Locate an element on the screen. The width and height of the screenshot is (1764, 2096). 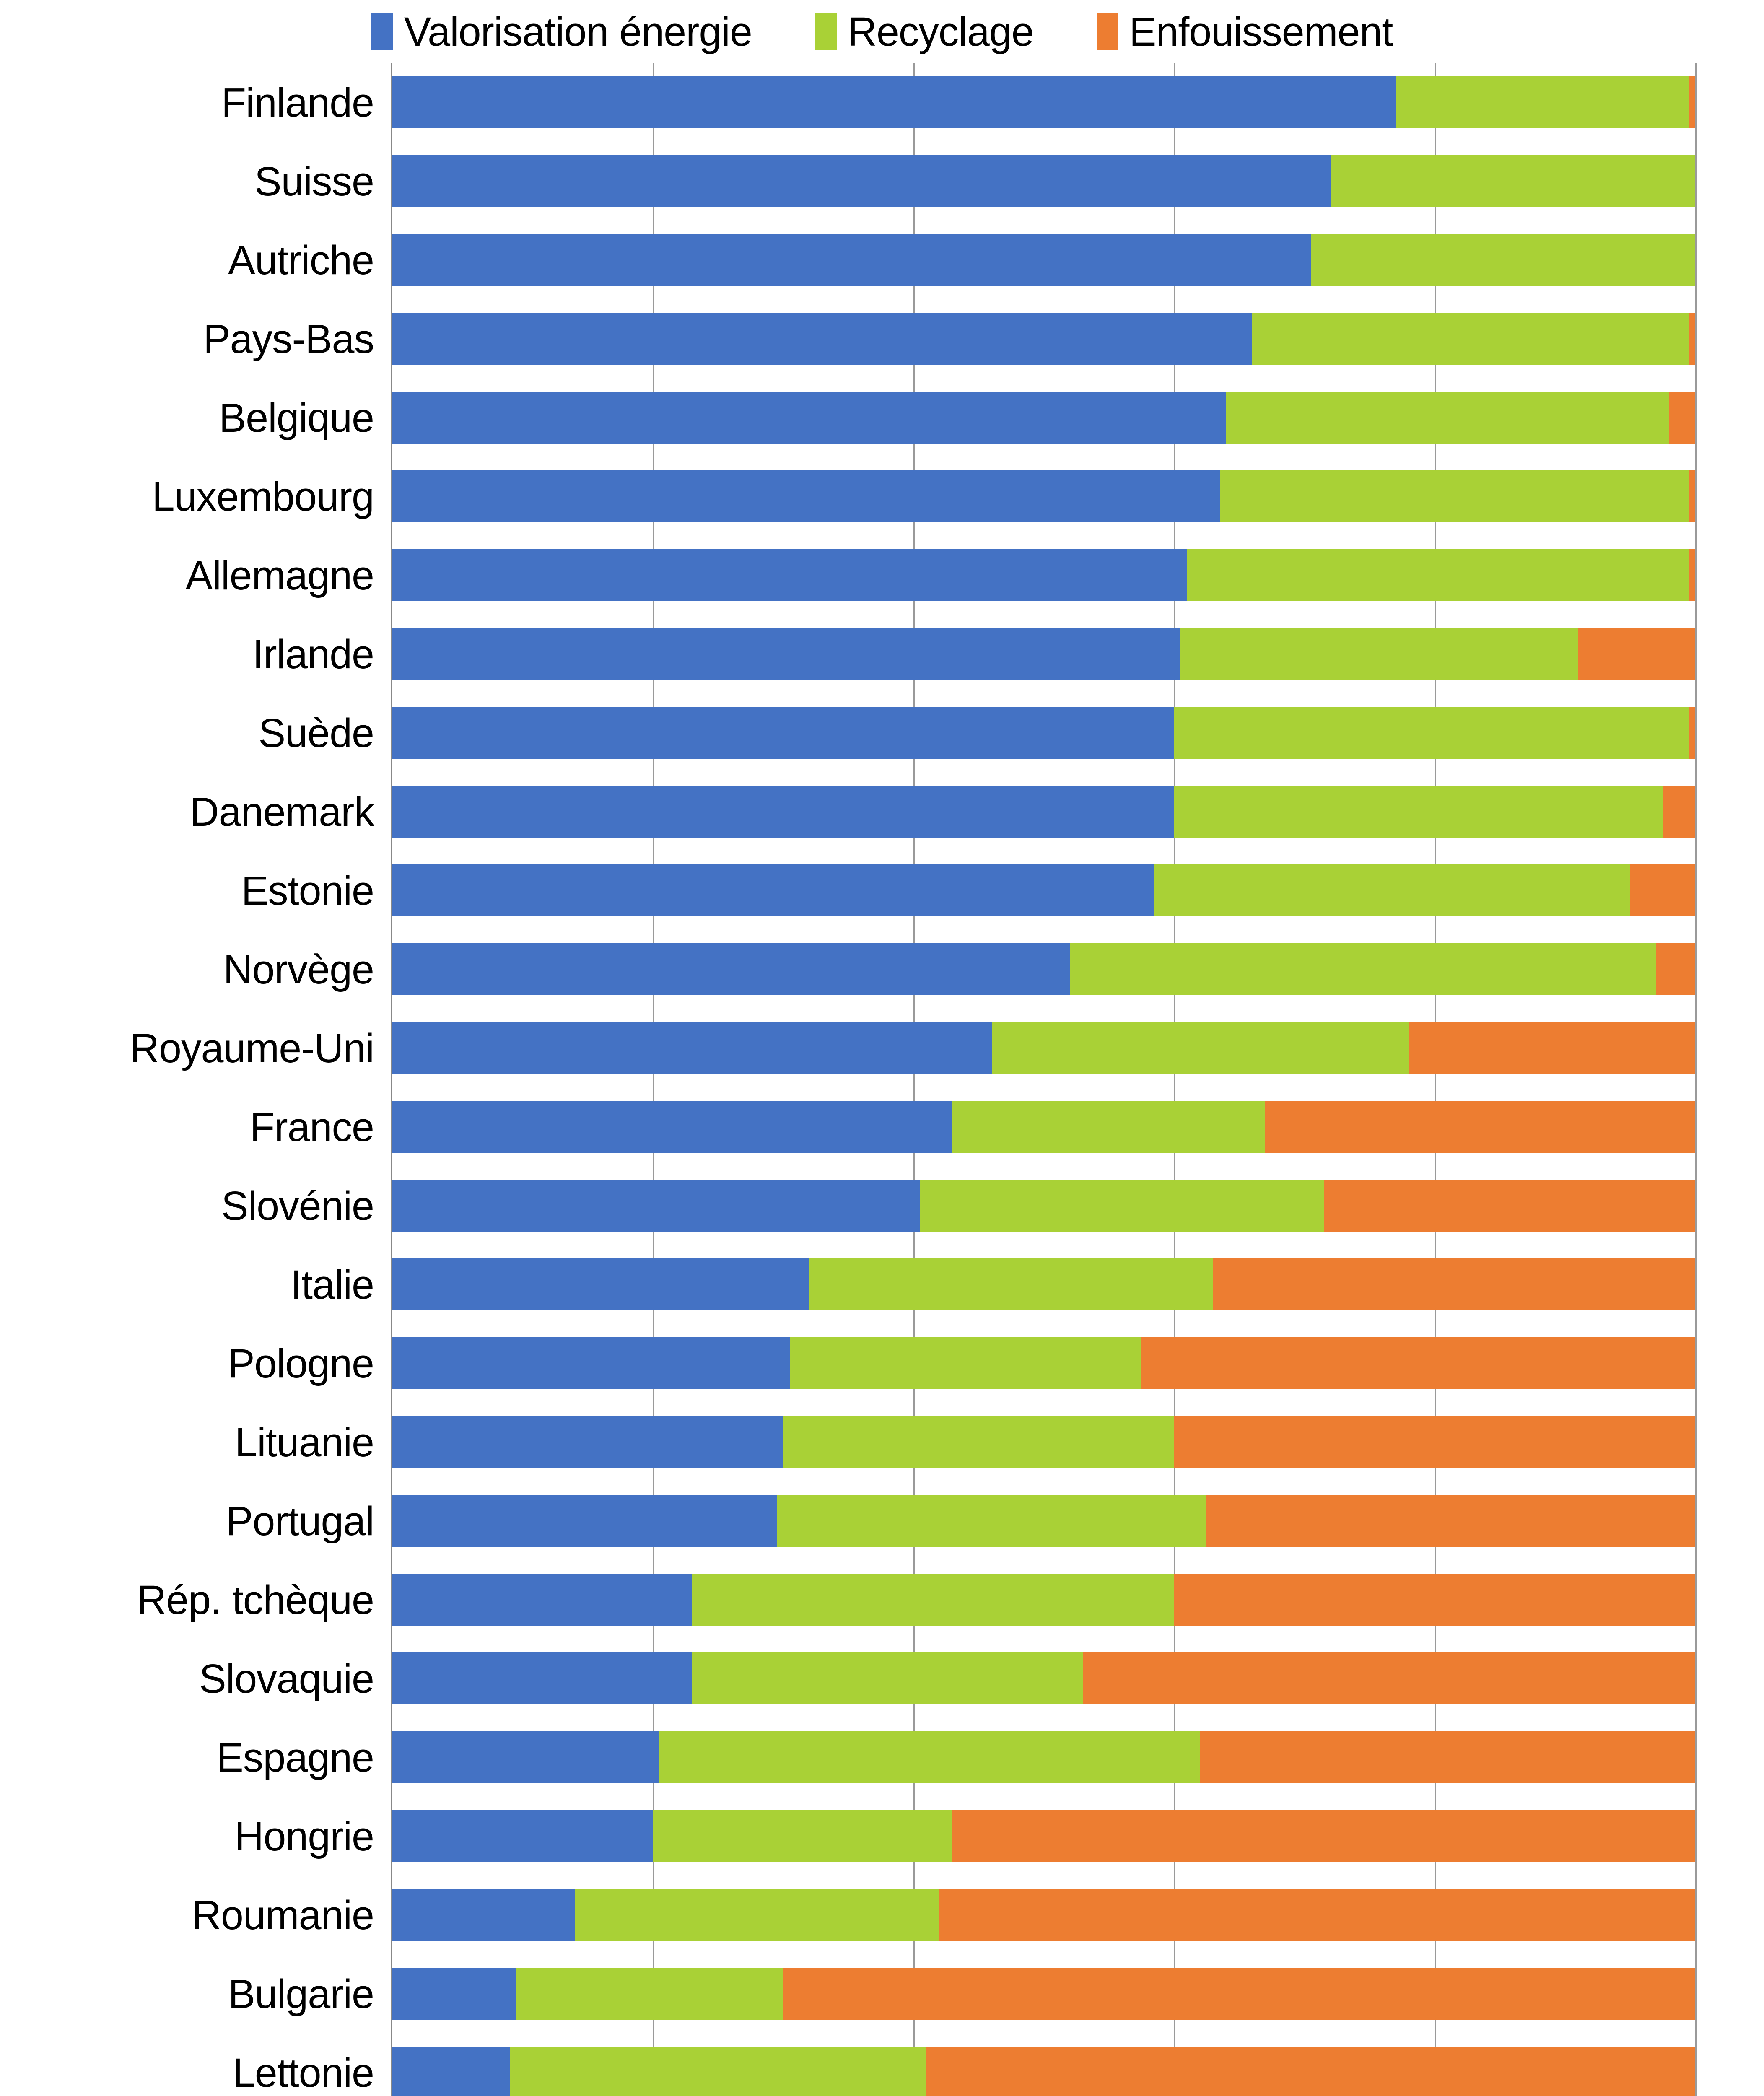
legend-item: Recyclage is located at coordinates (924, 32).